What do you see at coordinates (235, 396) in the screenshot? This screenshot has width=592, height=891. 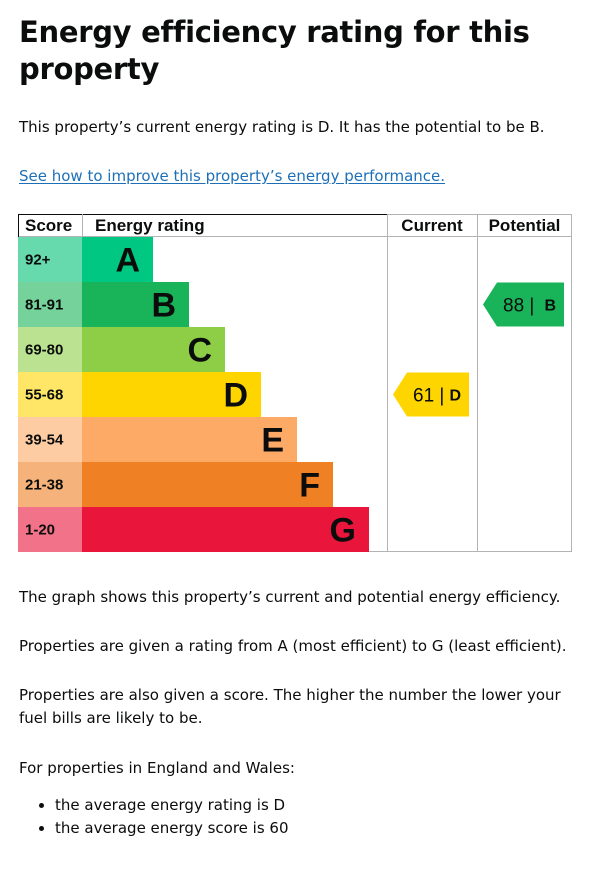 I see `band-letter-d: D` at bounding box center [235, 396].